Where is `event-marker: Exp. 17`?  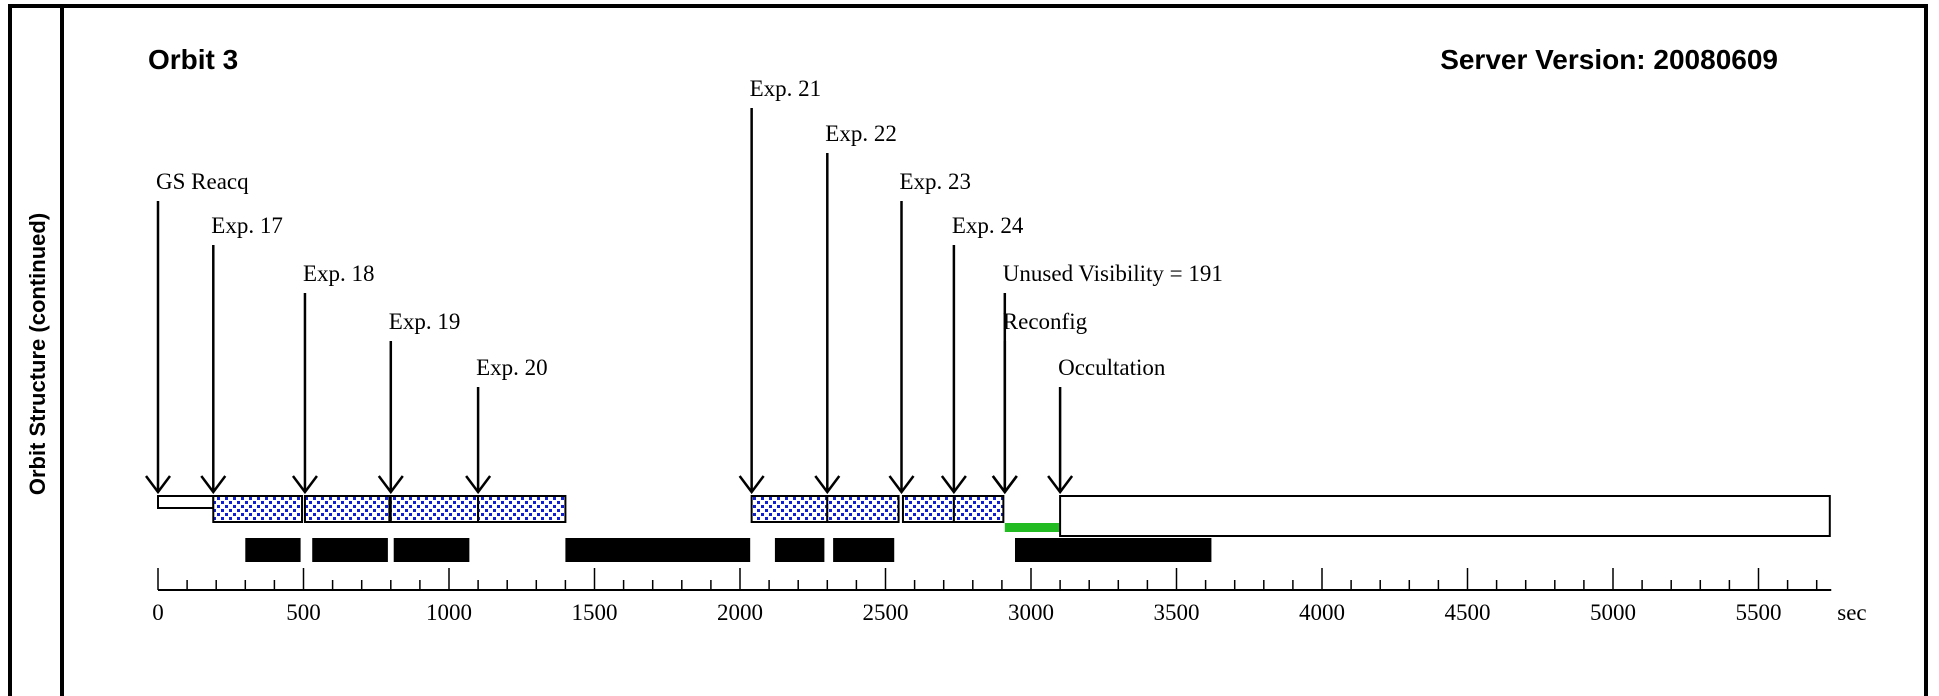 event-marker: Exp. 17 is located at coordinates (241, 354).